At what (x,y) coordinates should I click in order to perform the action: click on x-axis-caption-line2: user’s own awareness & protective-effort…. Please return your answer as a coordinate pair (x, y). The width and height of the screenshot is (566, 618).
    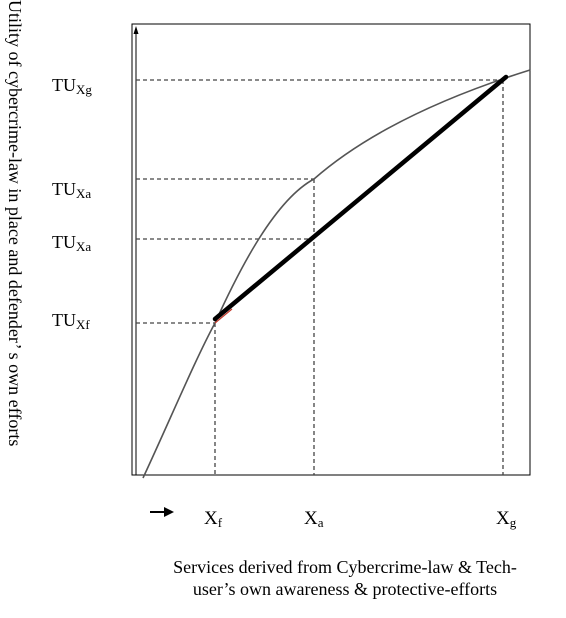
    Looking at the image, I should click on (345, 589).